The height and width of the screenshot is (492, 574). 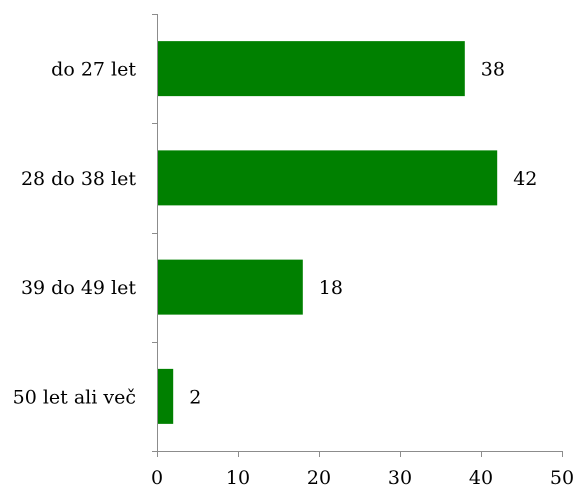 I want to click on value-tick-label: 30, so click(x=400, y=478).